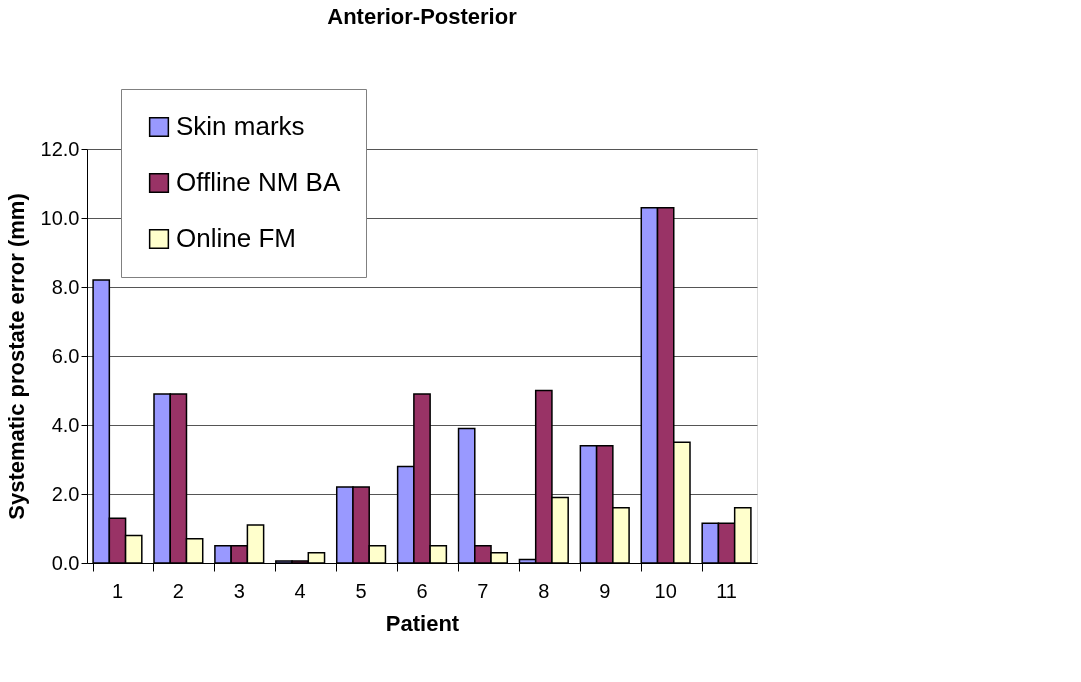 The width and height of the screenshot is (1081, 682). What do you see at coordinates (361, 590) in the screenshot?
I see `x-tick-label: 5` at bounding box center [361, 590].